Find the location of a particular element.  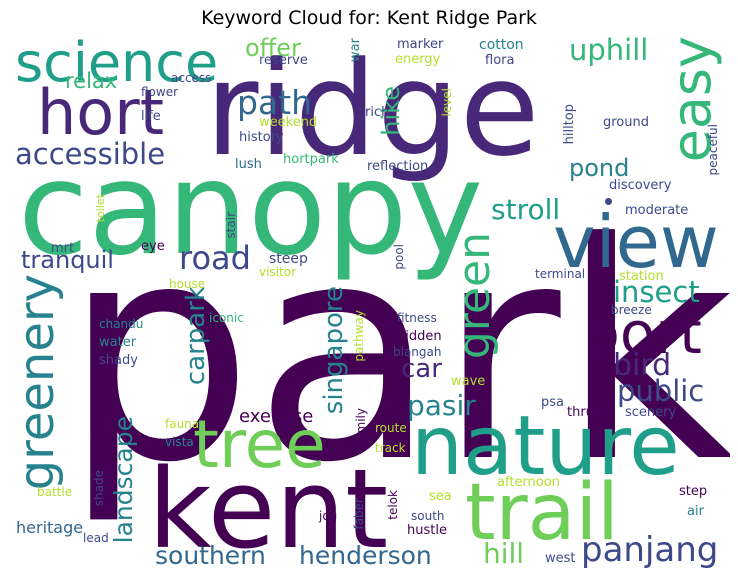

word-green: green is located at coordinates (474, 296).